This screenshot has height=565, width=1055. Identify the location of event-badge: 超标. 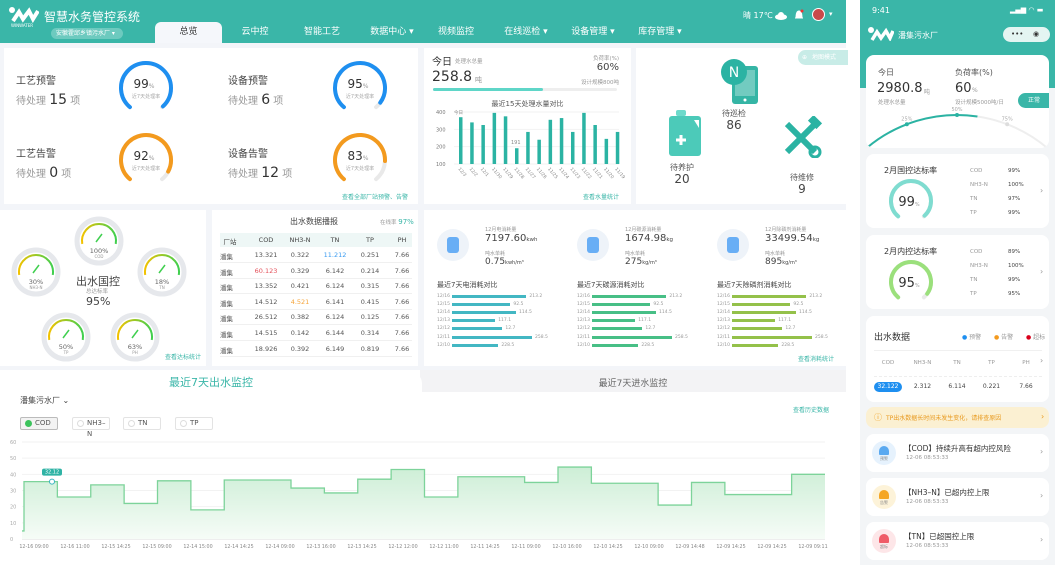
(884, 546).